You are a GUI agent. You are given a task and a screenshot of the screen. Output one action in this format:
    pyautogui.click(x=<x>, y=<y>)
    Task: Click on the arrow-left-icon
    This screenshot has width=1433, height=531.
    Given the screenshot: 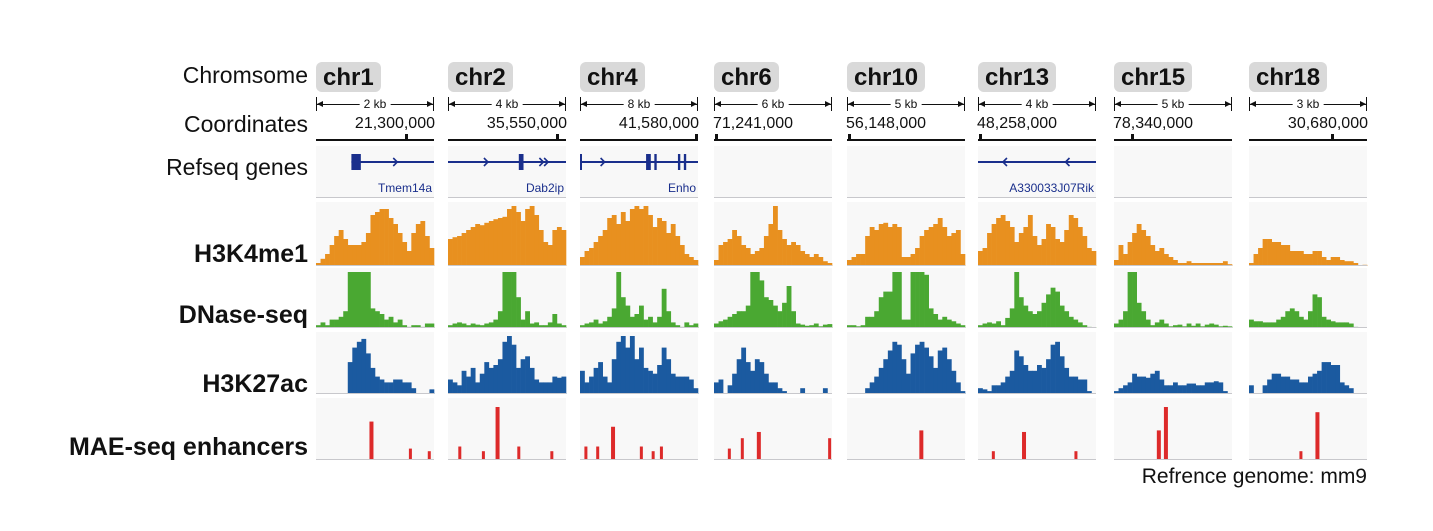 What is the action you would take?
    pyautogui.click(x=320, y=104)
    